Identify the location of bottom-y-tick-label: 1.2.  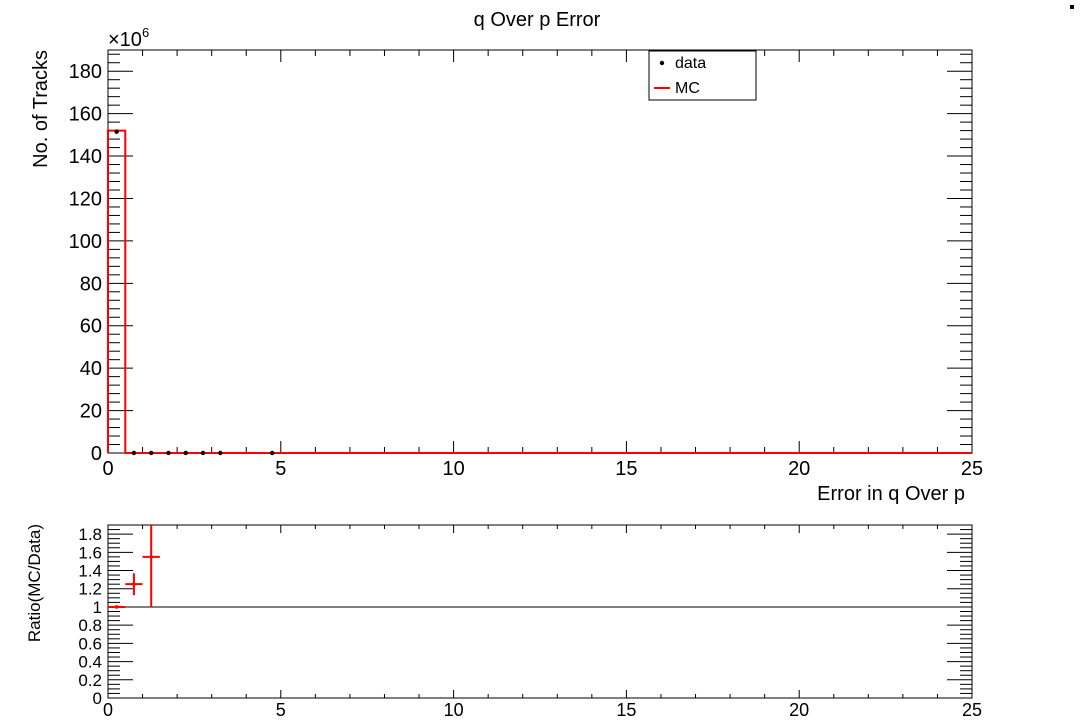
(90, 589).